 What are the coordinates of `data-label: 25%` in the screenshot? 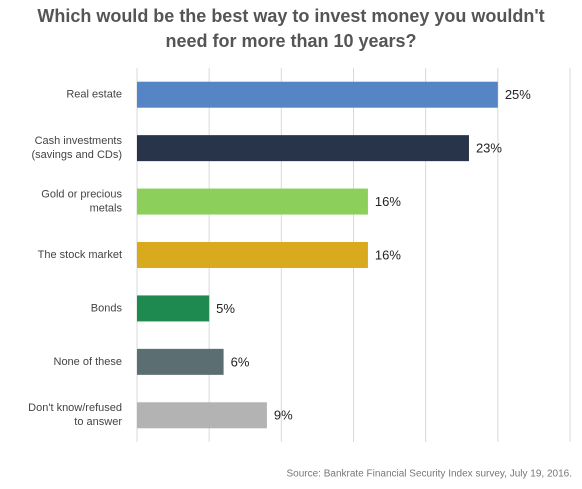 It's located at (518, 94).